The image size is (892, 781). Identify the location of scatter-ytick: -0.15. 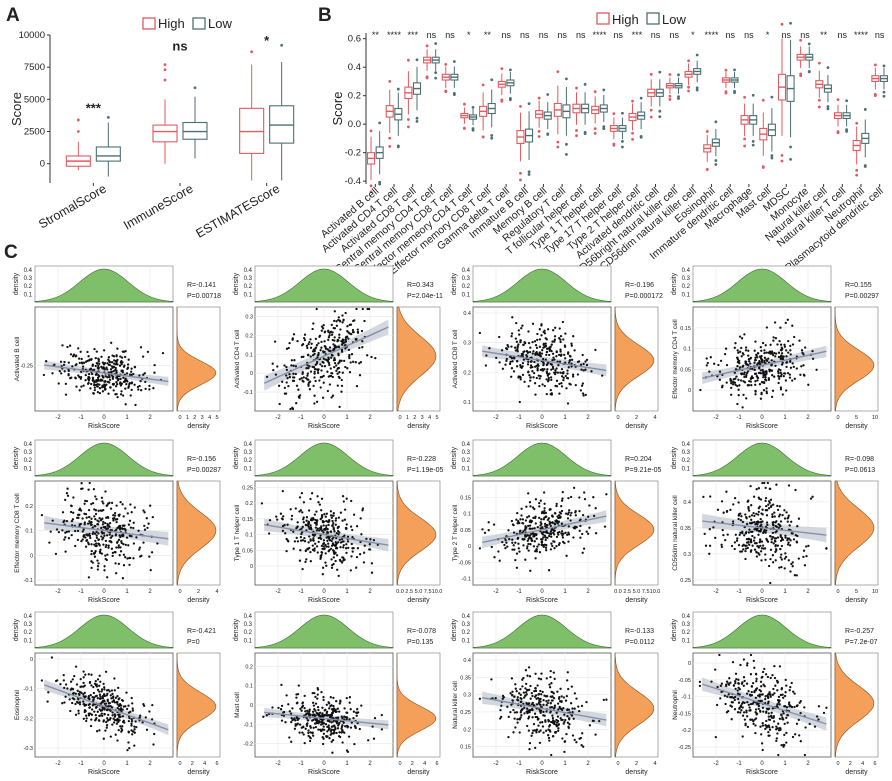
(684, 714).